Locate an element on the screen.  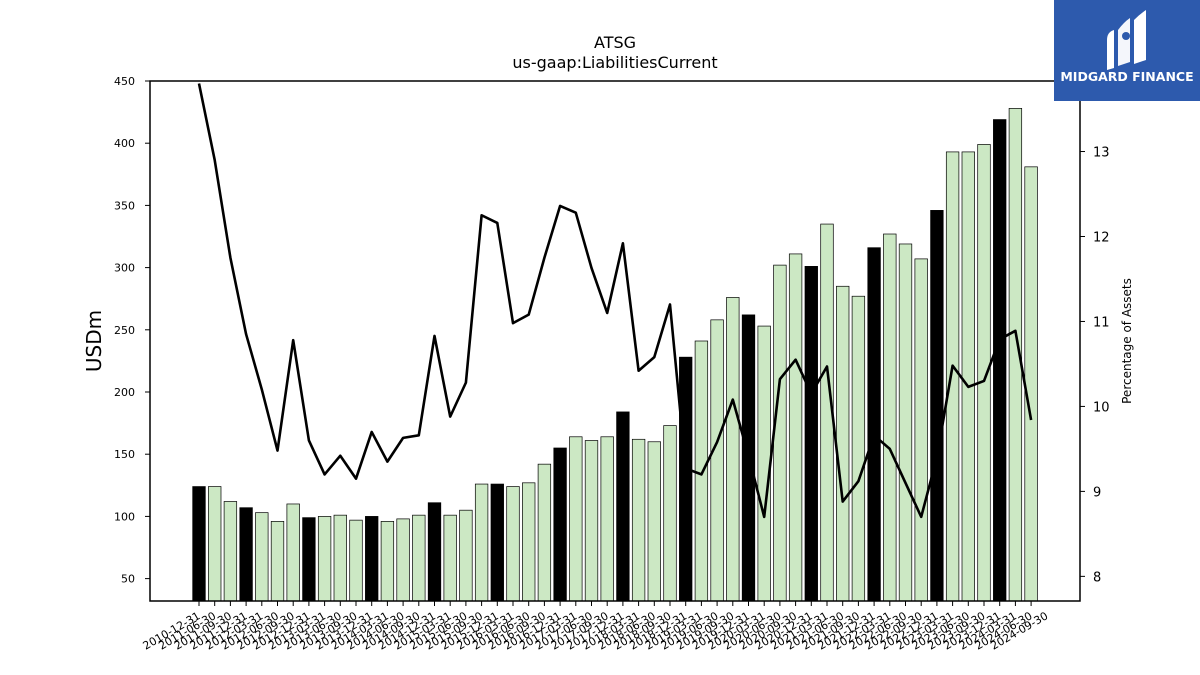
logo-mark-icon is located at coordinates (1126, 40).